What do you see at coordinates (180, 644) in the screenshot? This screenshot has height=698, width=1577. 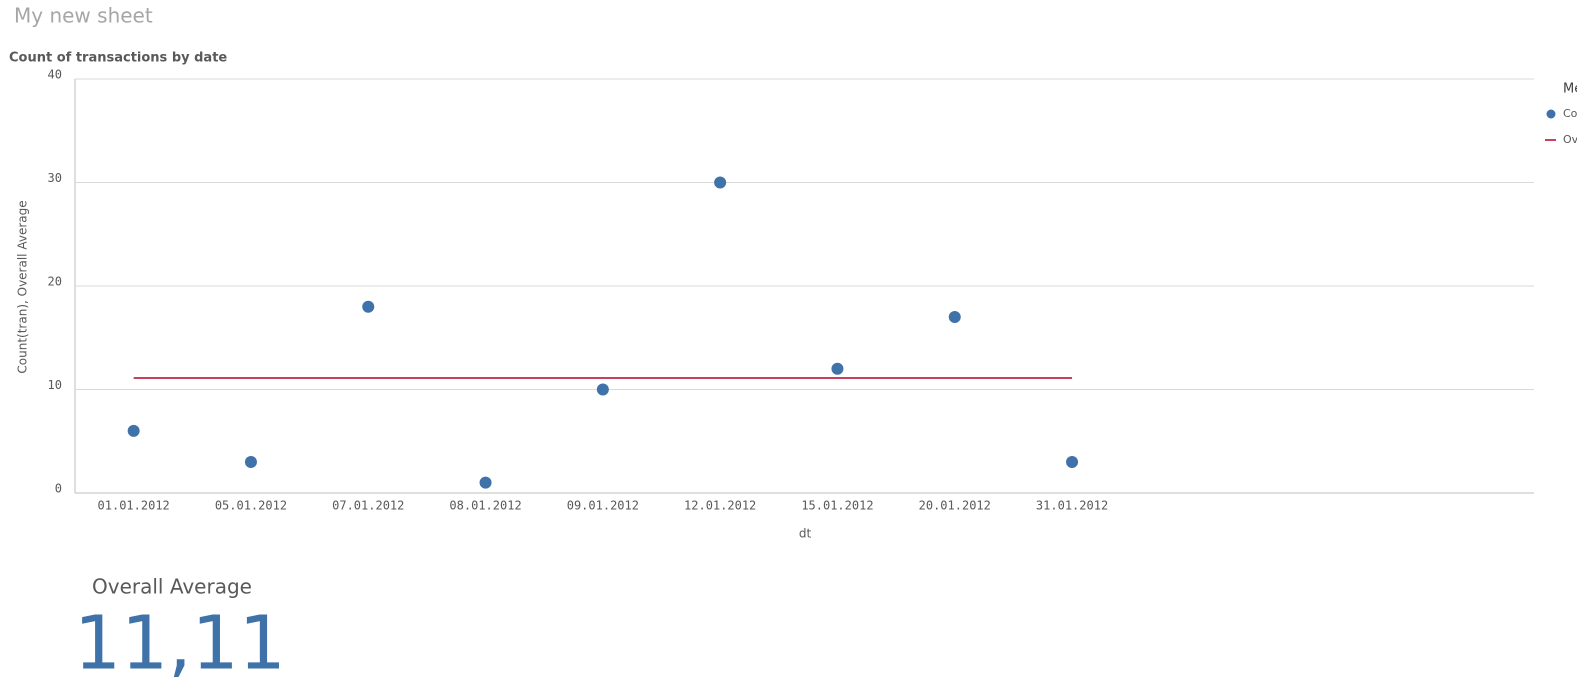 I see `kpi-value: 11,11` at bounding box center [180, 644].